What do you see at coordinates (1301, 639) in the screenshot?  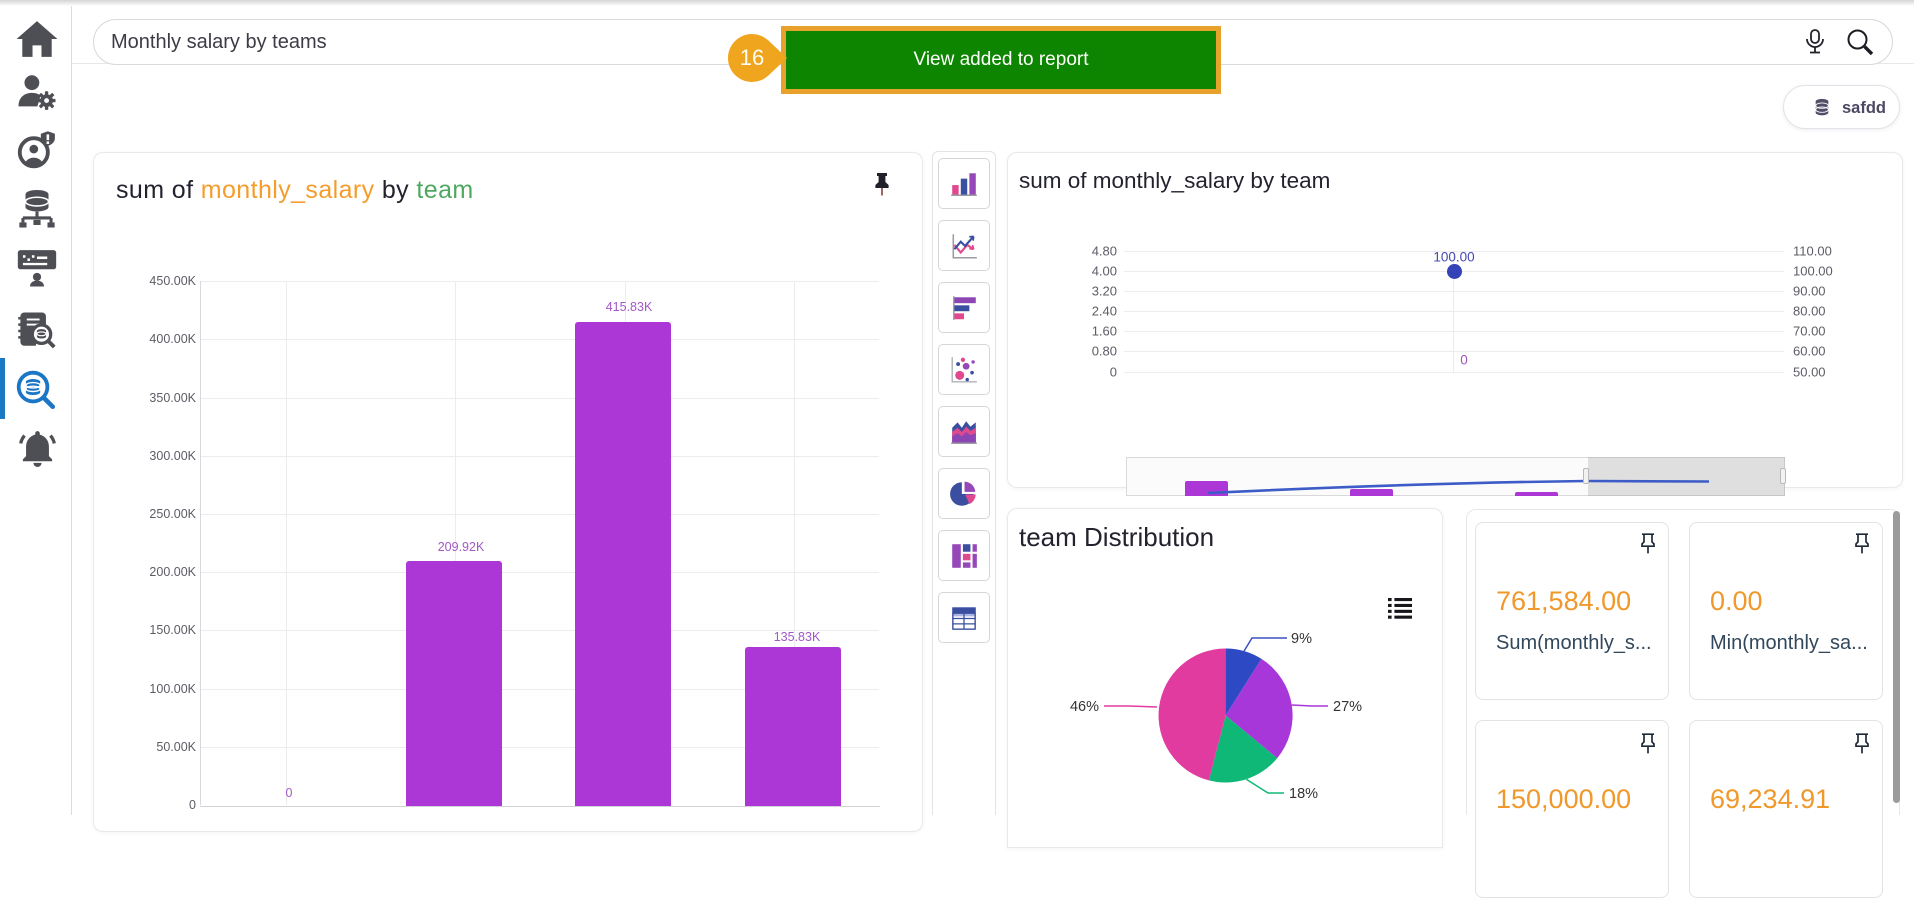 I see `svg-text: 9%` at bounding box center [1301, 639].